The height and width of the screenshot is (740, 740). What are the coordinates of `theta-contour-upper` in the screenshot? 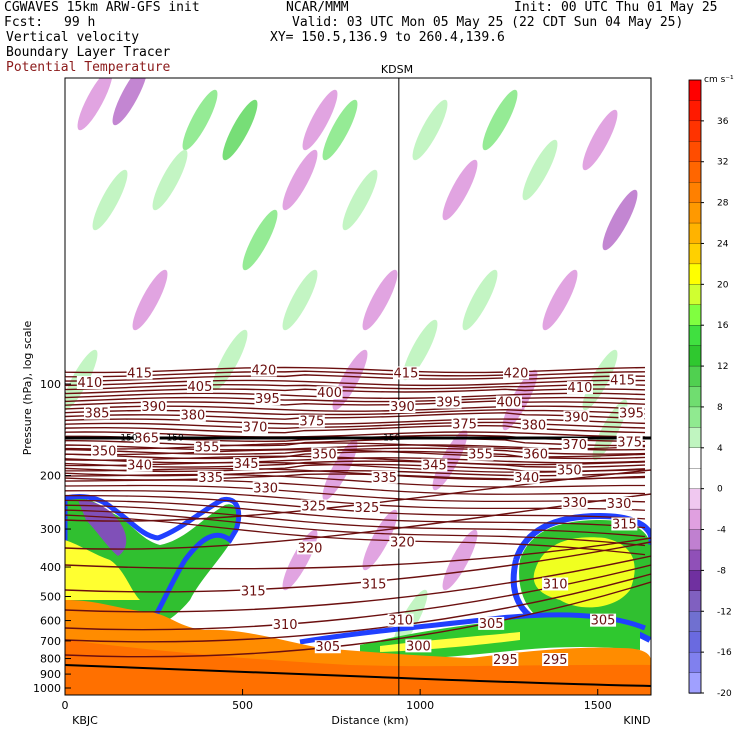 It's located at (355, 383).